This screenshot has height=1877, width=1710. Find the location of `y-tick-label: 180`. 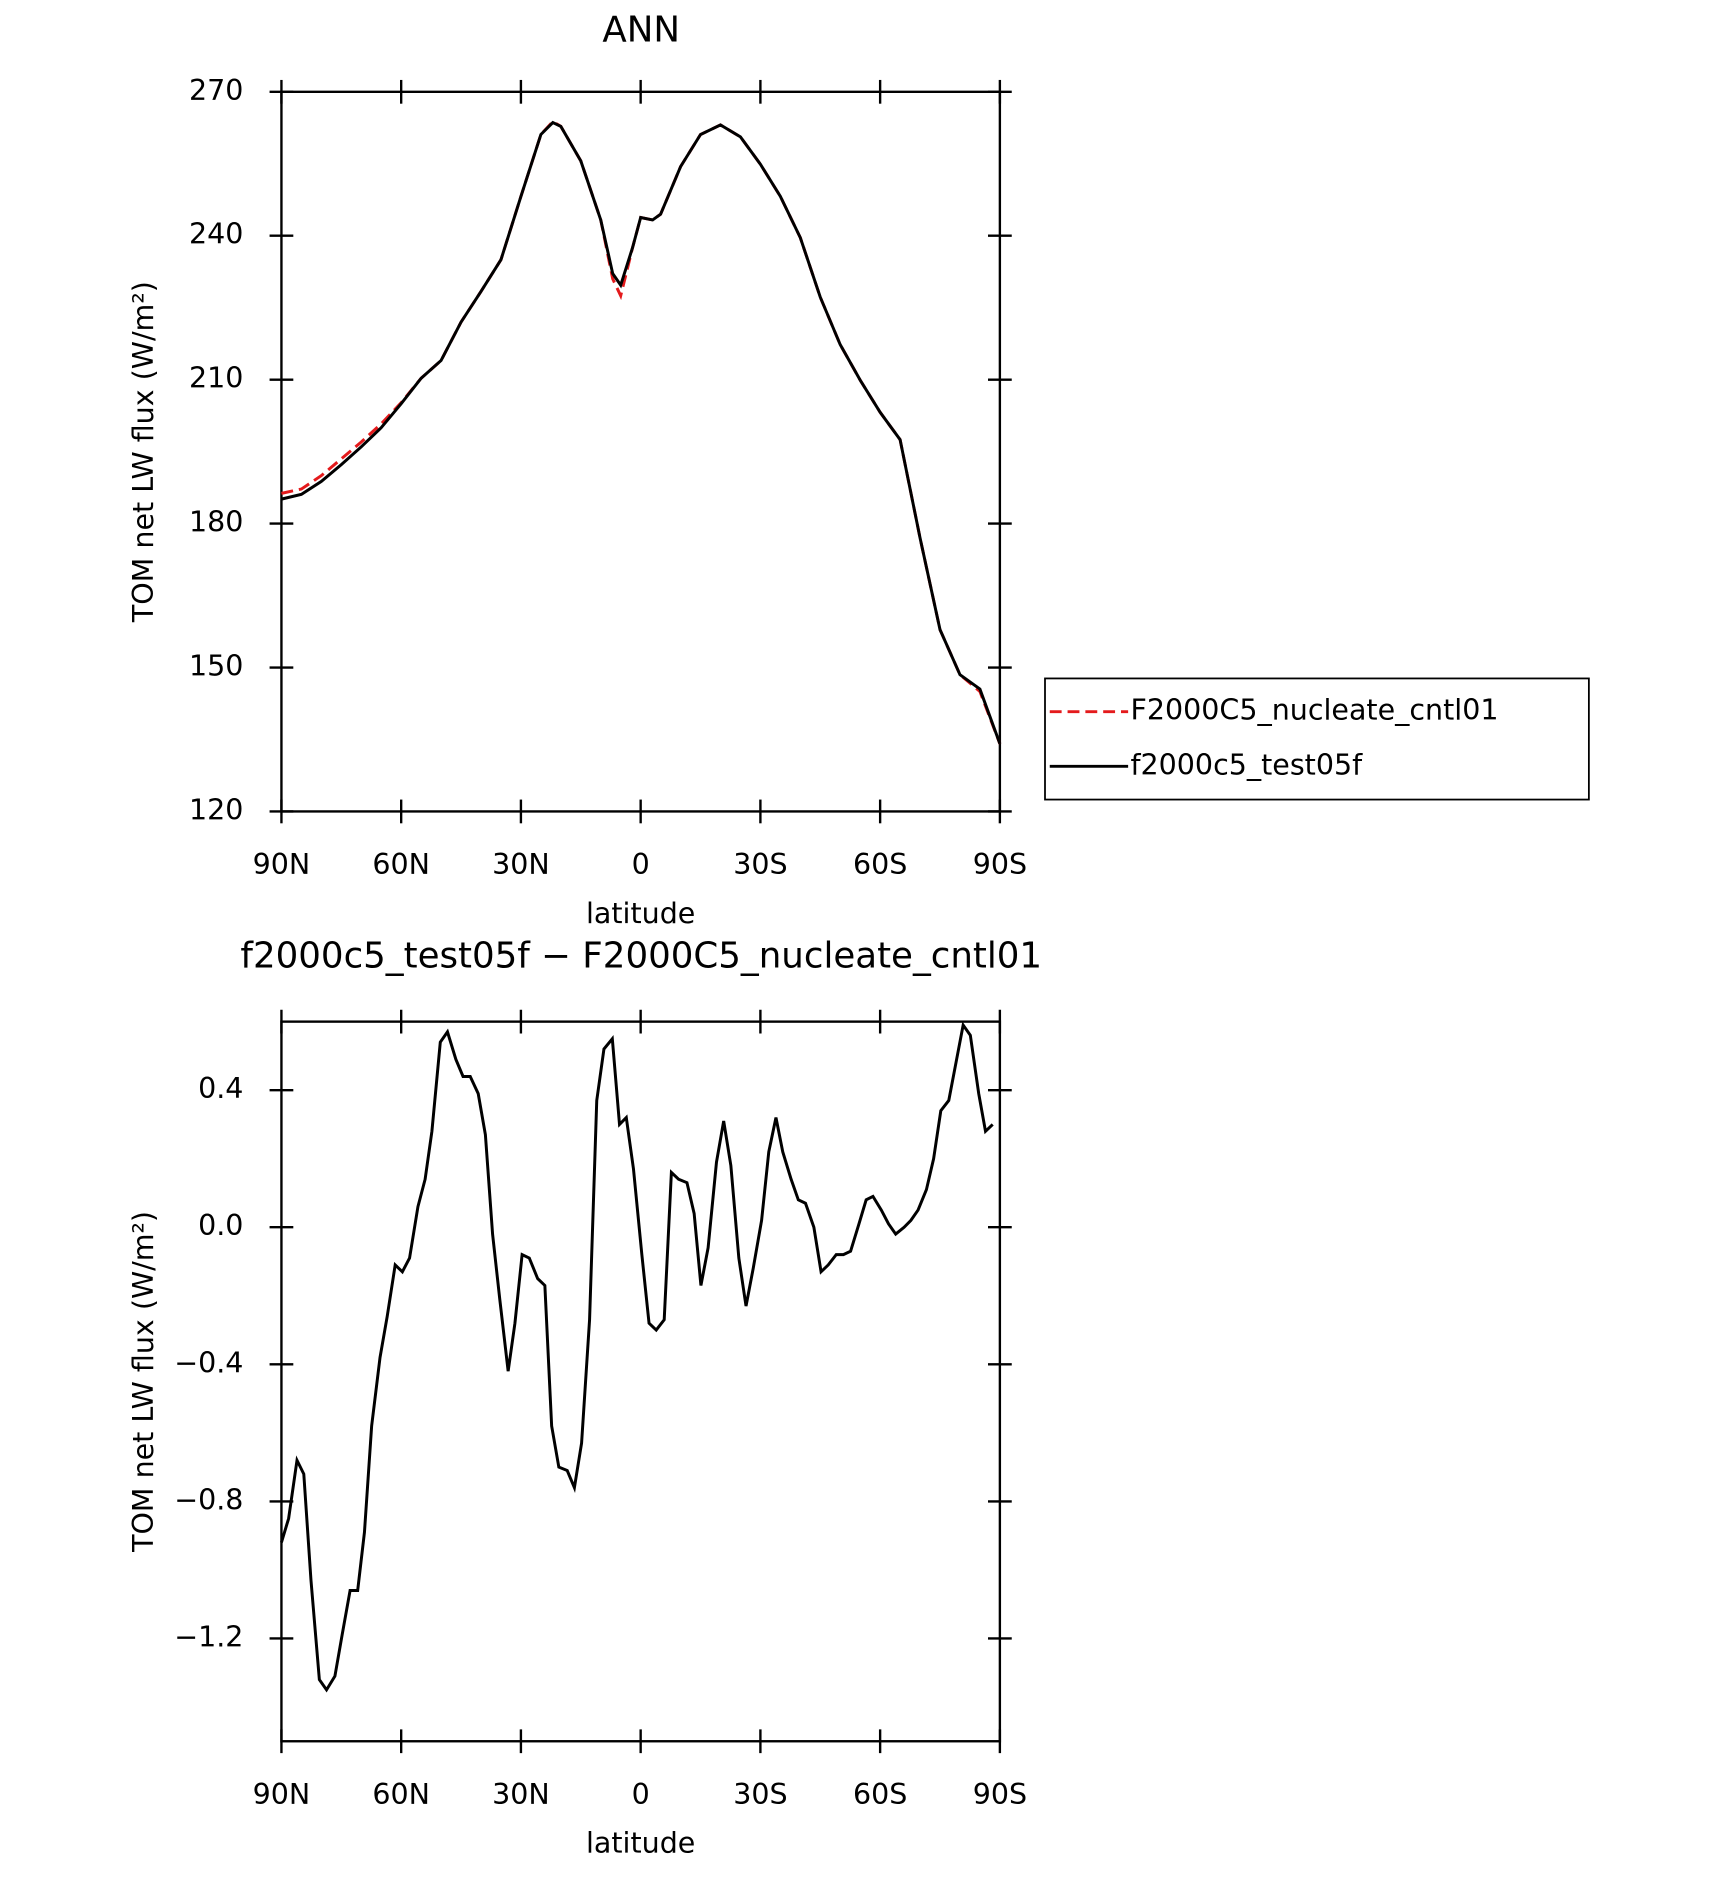

y-tick-label: 180 is located at coordinates (216, 522).